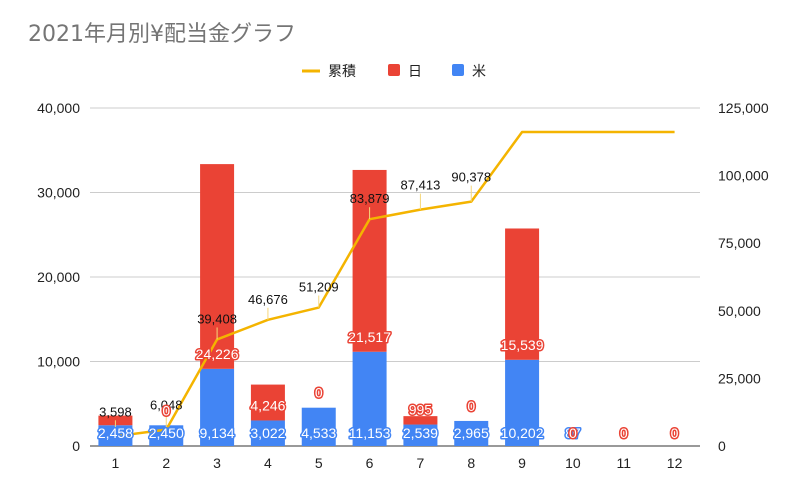 The width and height of the screenshot is (800, 495). Describe the element at coordinates (415, 72) in the screenshot. I see `legend-label-jp: 日` at that location.